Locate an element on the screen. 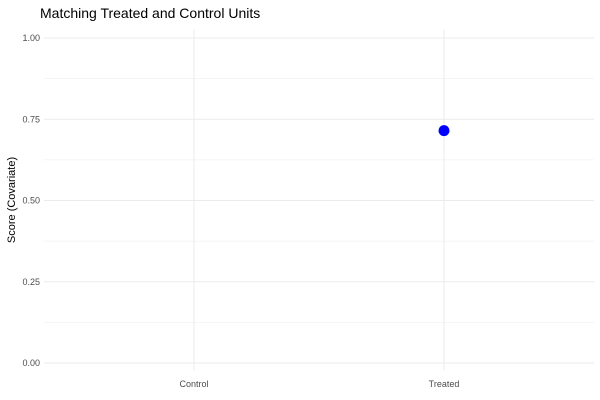 The height and width of the screenshot is (400, 600). y-tick-label: 0.75 is located at coordinates (31, 119).